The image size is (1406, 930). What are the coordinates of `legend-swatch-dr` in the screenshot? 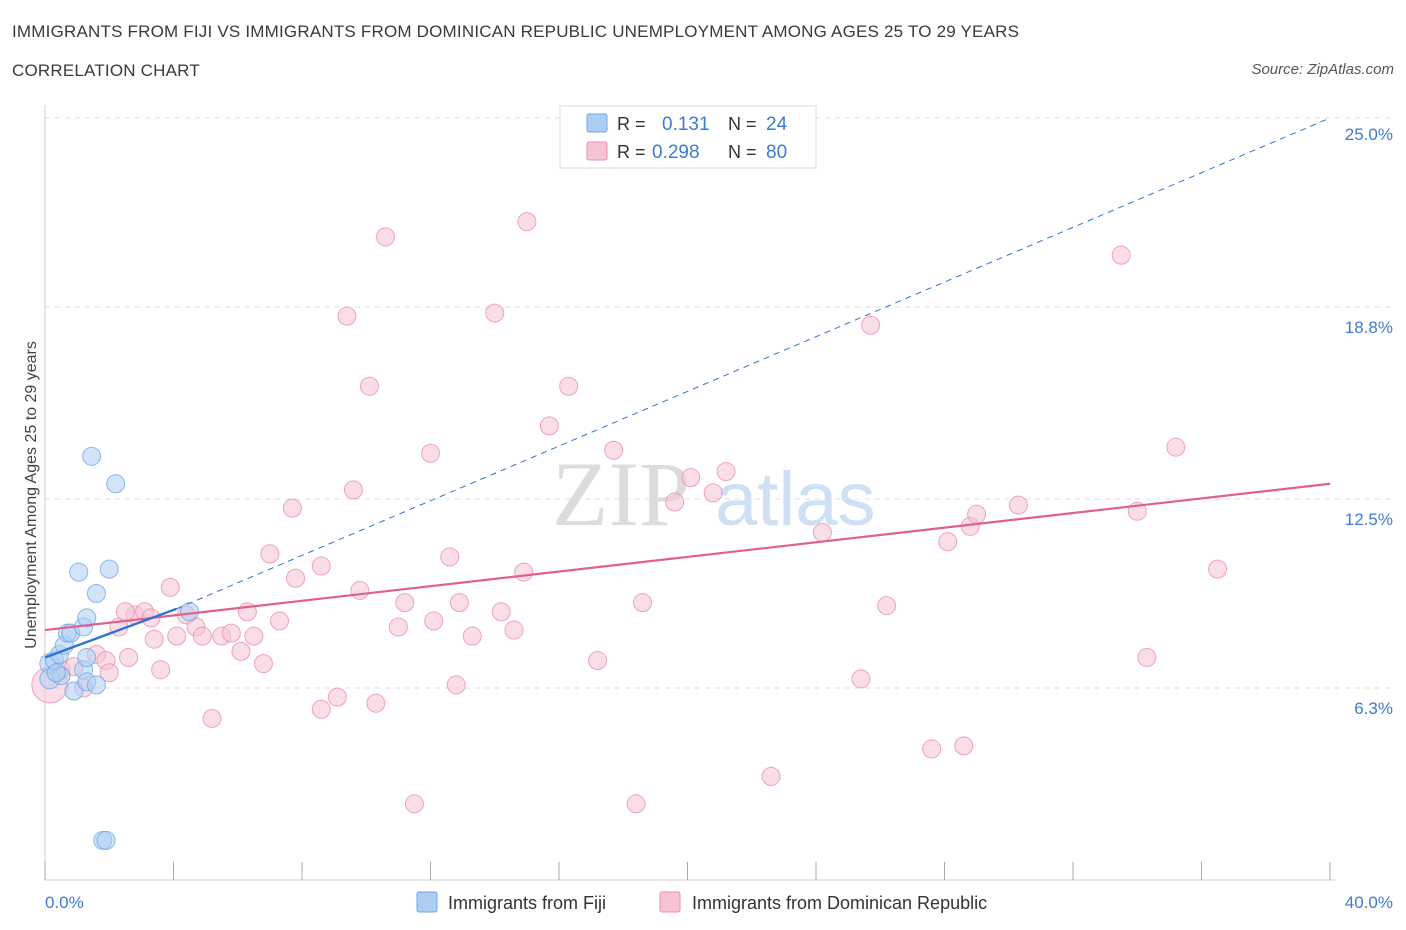 It's located at (597, 151).